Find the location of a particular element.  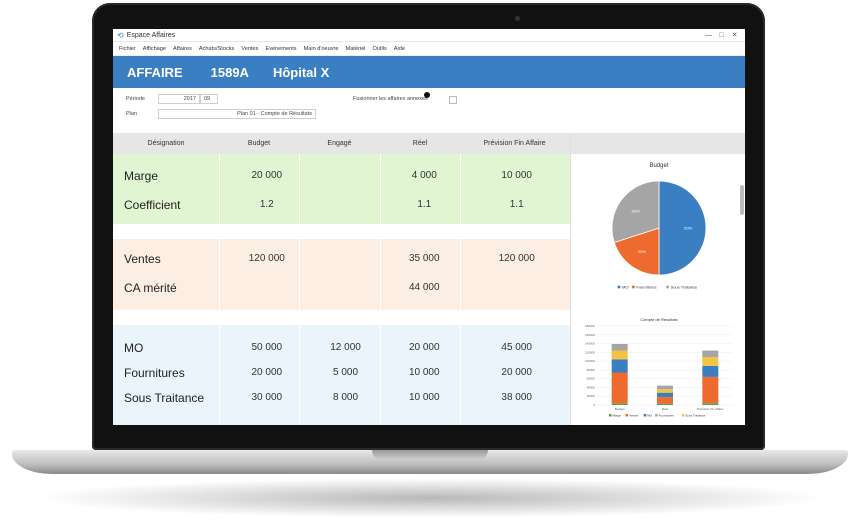

y-tick-label: 80000 is located at coordinates (591, 370).